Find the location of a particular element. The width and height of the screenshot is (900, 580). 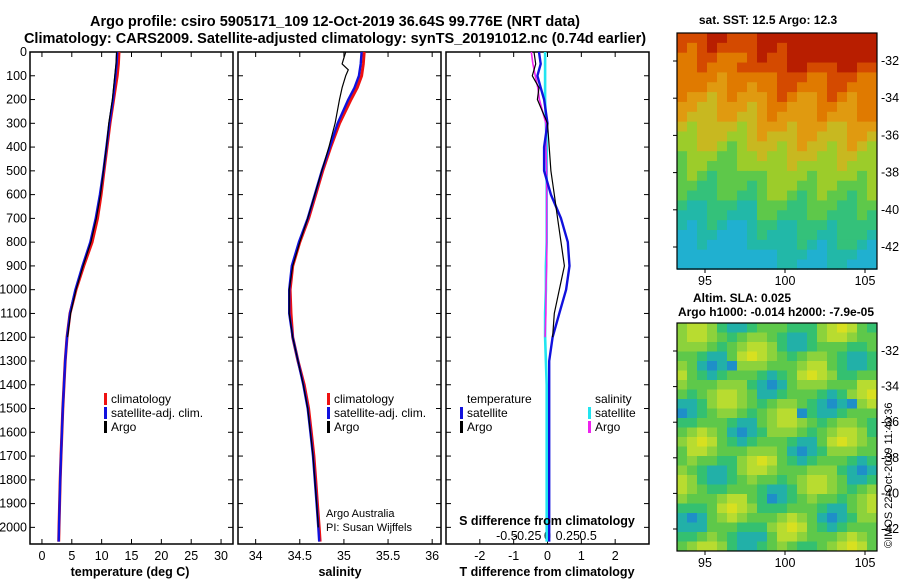

x-tick-label: 10 is located at coordinates (102, 556).